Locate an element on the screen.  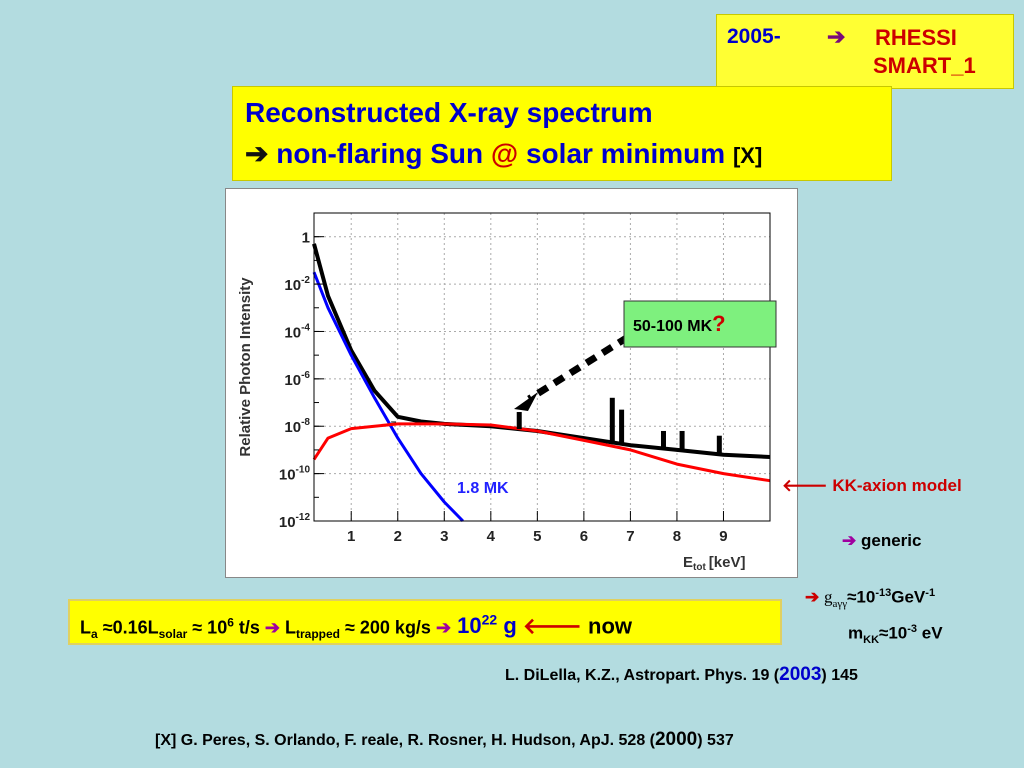
subtitle-ref: [X] is located at coordinates (747, 155).